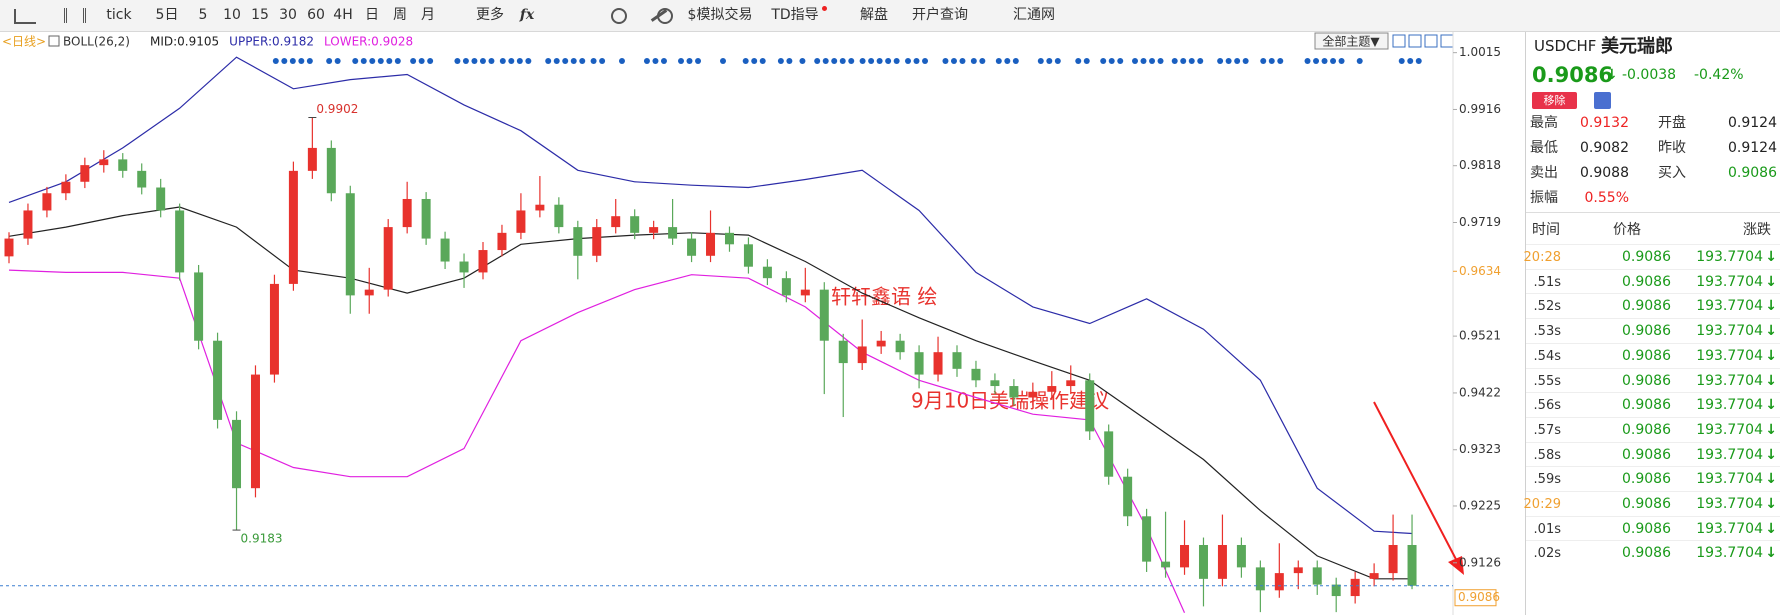 The image size is (1780, 615). Describe the element at coordinates (428, 15) in the screenshot. I see `toolbar-item: 月` at that location.